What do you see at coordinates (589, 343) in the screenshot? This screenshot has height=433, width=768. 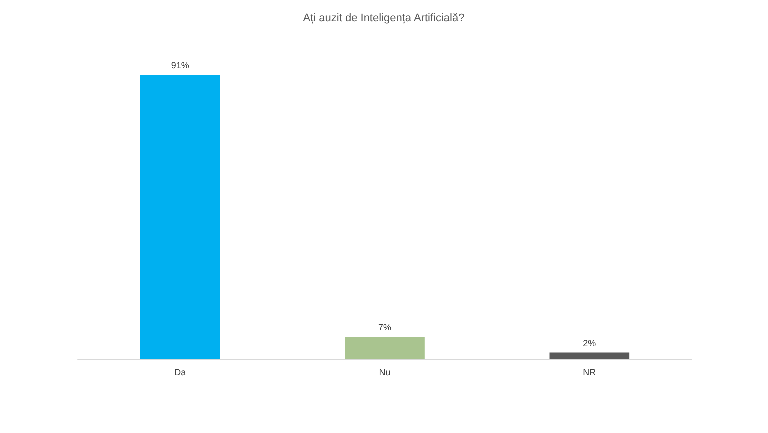 I see `data-label: 2%` at bounding box center [589, 343].